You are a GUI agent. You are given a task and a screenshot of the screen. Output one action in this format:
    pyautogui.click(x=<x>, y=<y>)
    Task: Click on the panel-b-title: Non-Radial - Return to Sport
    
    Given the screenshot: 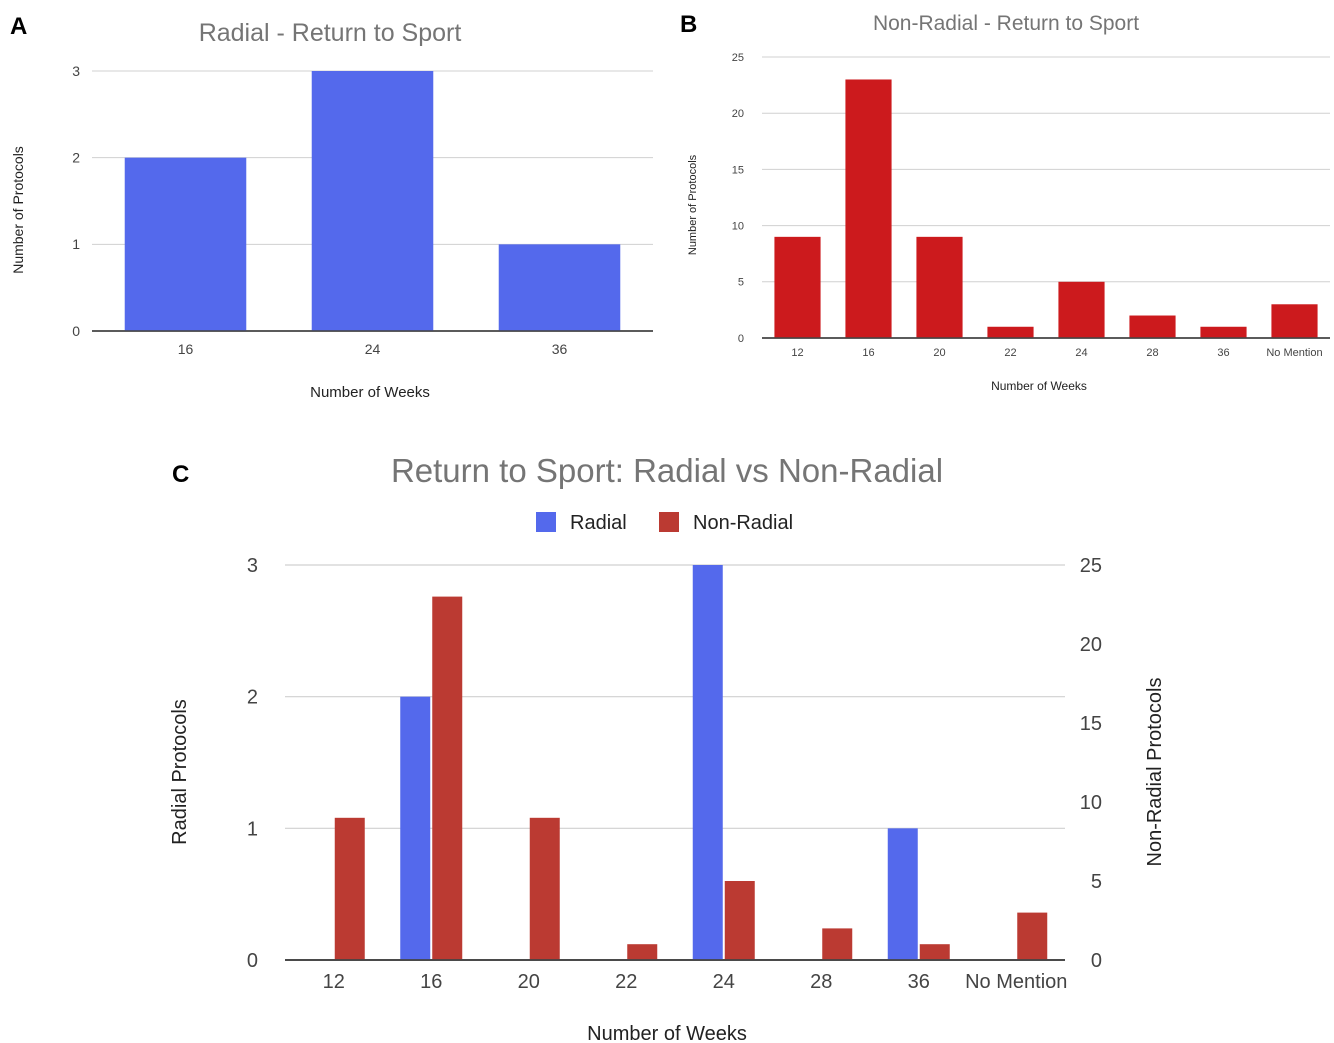 What is the action you would take?
    pyautogui.click(x=1006, y=23)
    